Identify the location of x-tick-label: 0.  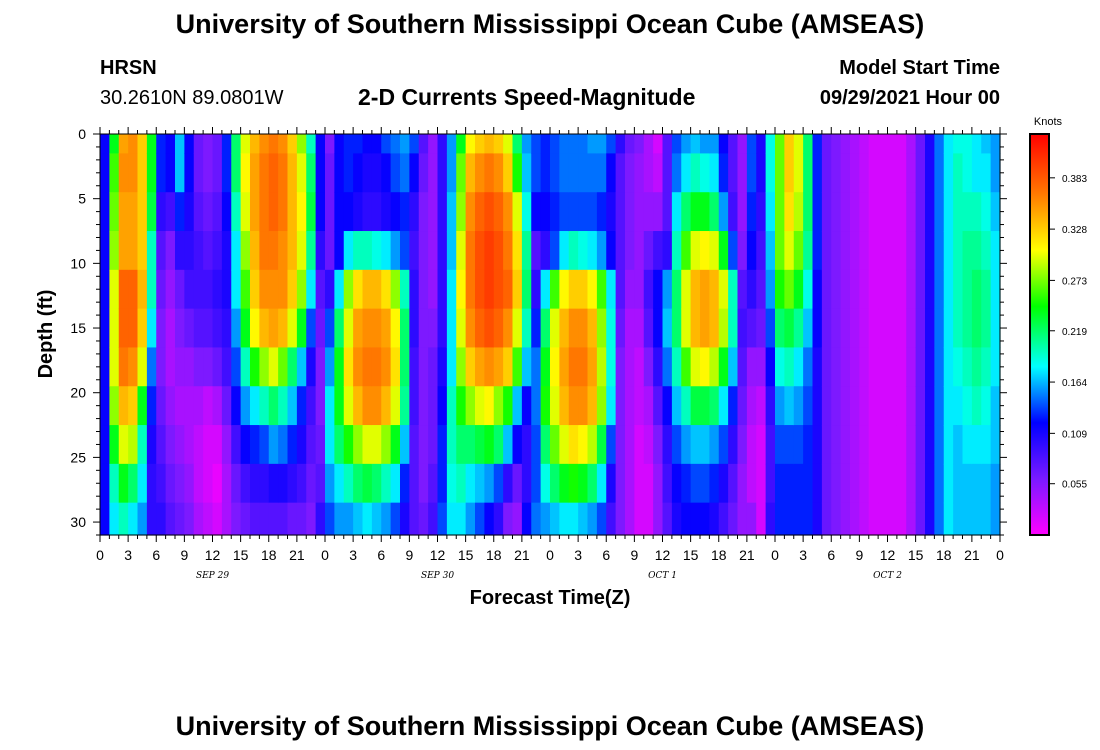
(550, 555).